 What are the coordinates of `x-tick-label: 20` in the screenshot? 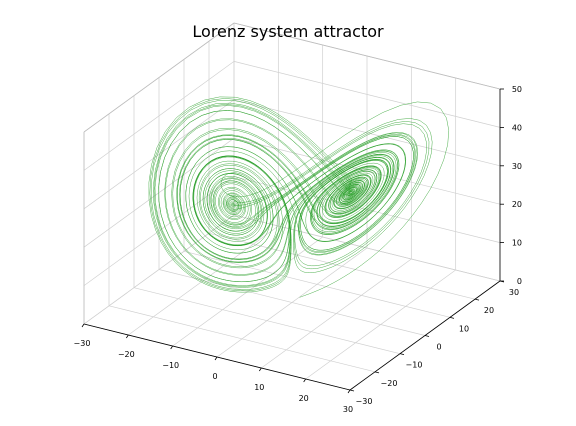 It's located at (304, 398).